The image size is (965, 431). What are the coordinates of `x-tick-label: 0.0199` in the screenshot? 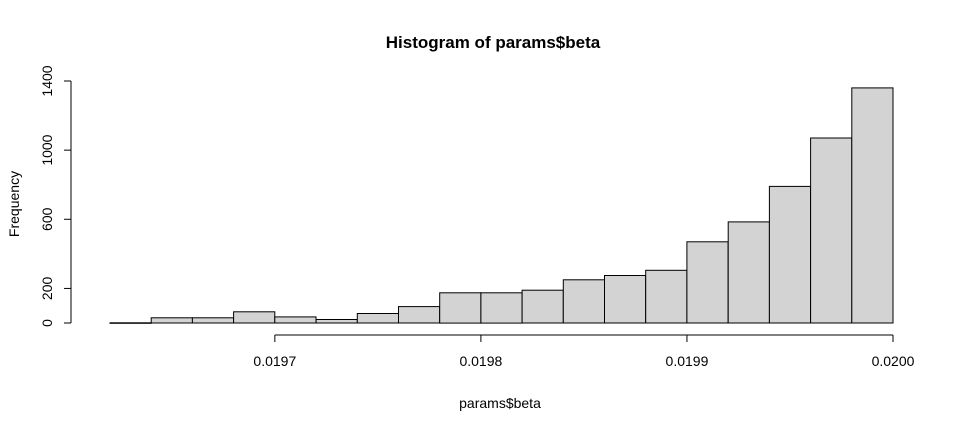 It's located at (687, 361).